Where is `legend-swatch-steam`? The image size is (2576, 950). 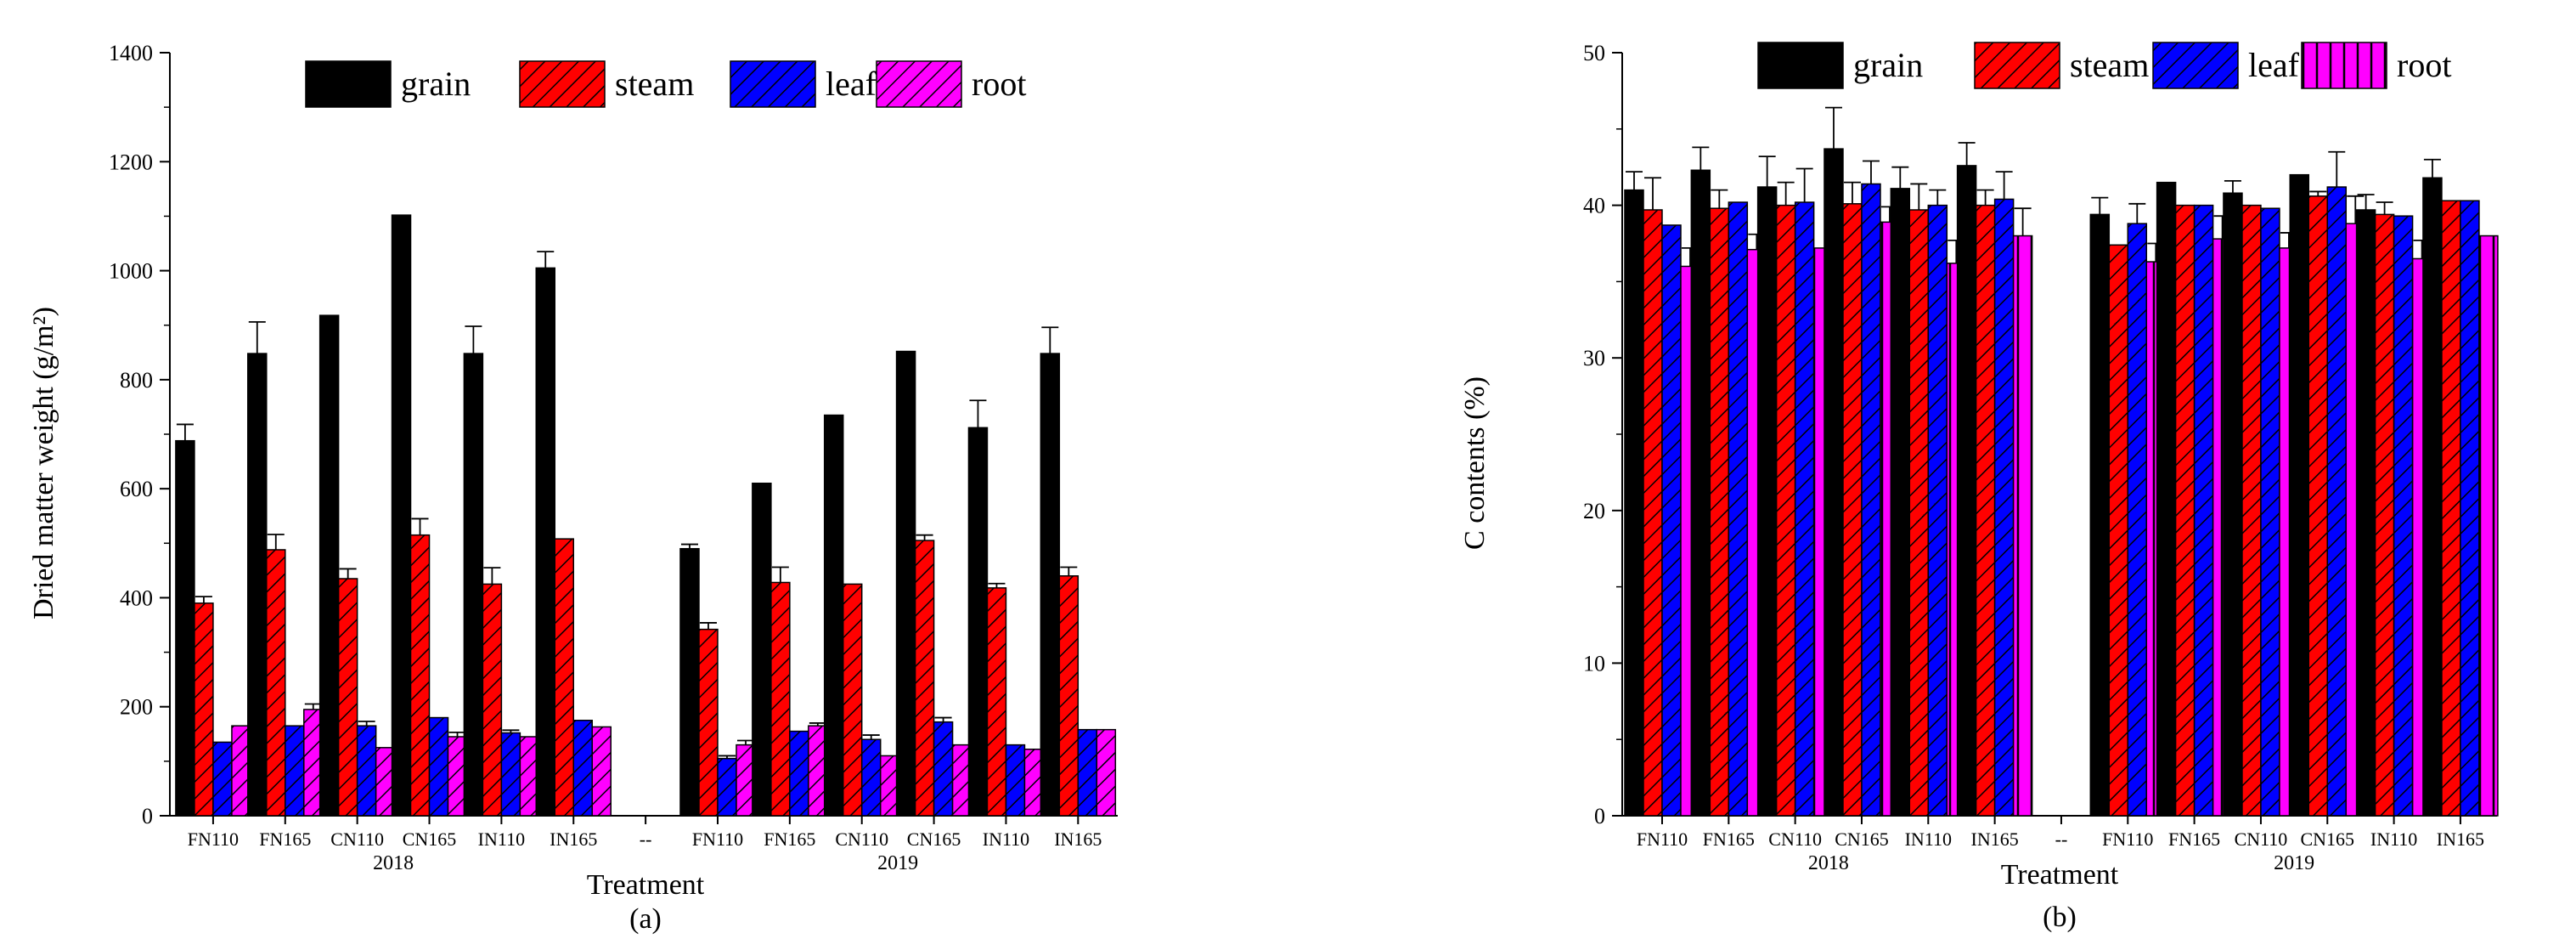
legend-swatch-steam is located at coordinates (562, 84).